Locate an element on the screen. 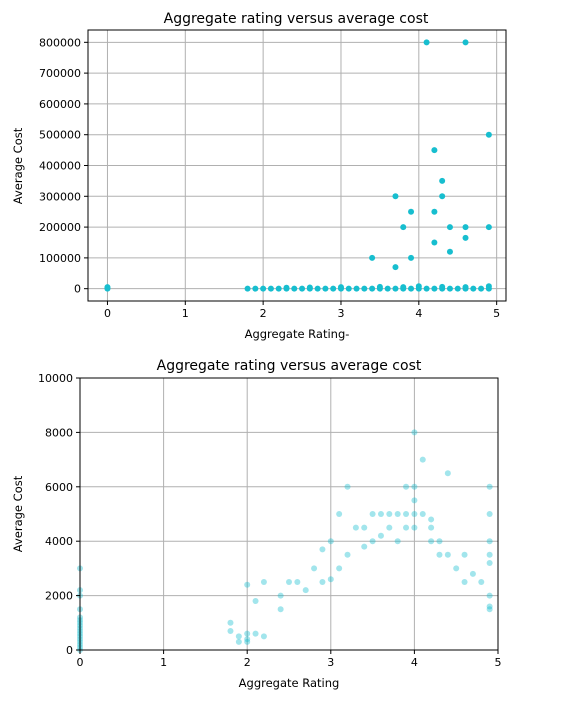  chart-1-xlabel: Aggregate Rating- is located at coordinates (297, 334).